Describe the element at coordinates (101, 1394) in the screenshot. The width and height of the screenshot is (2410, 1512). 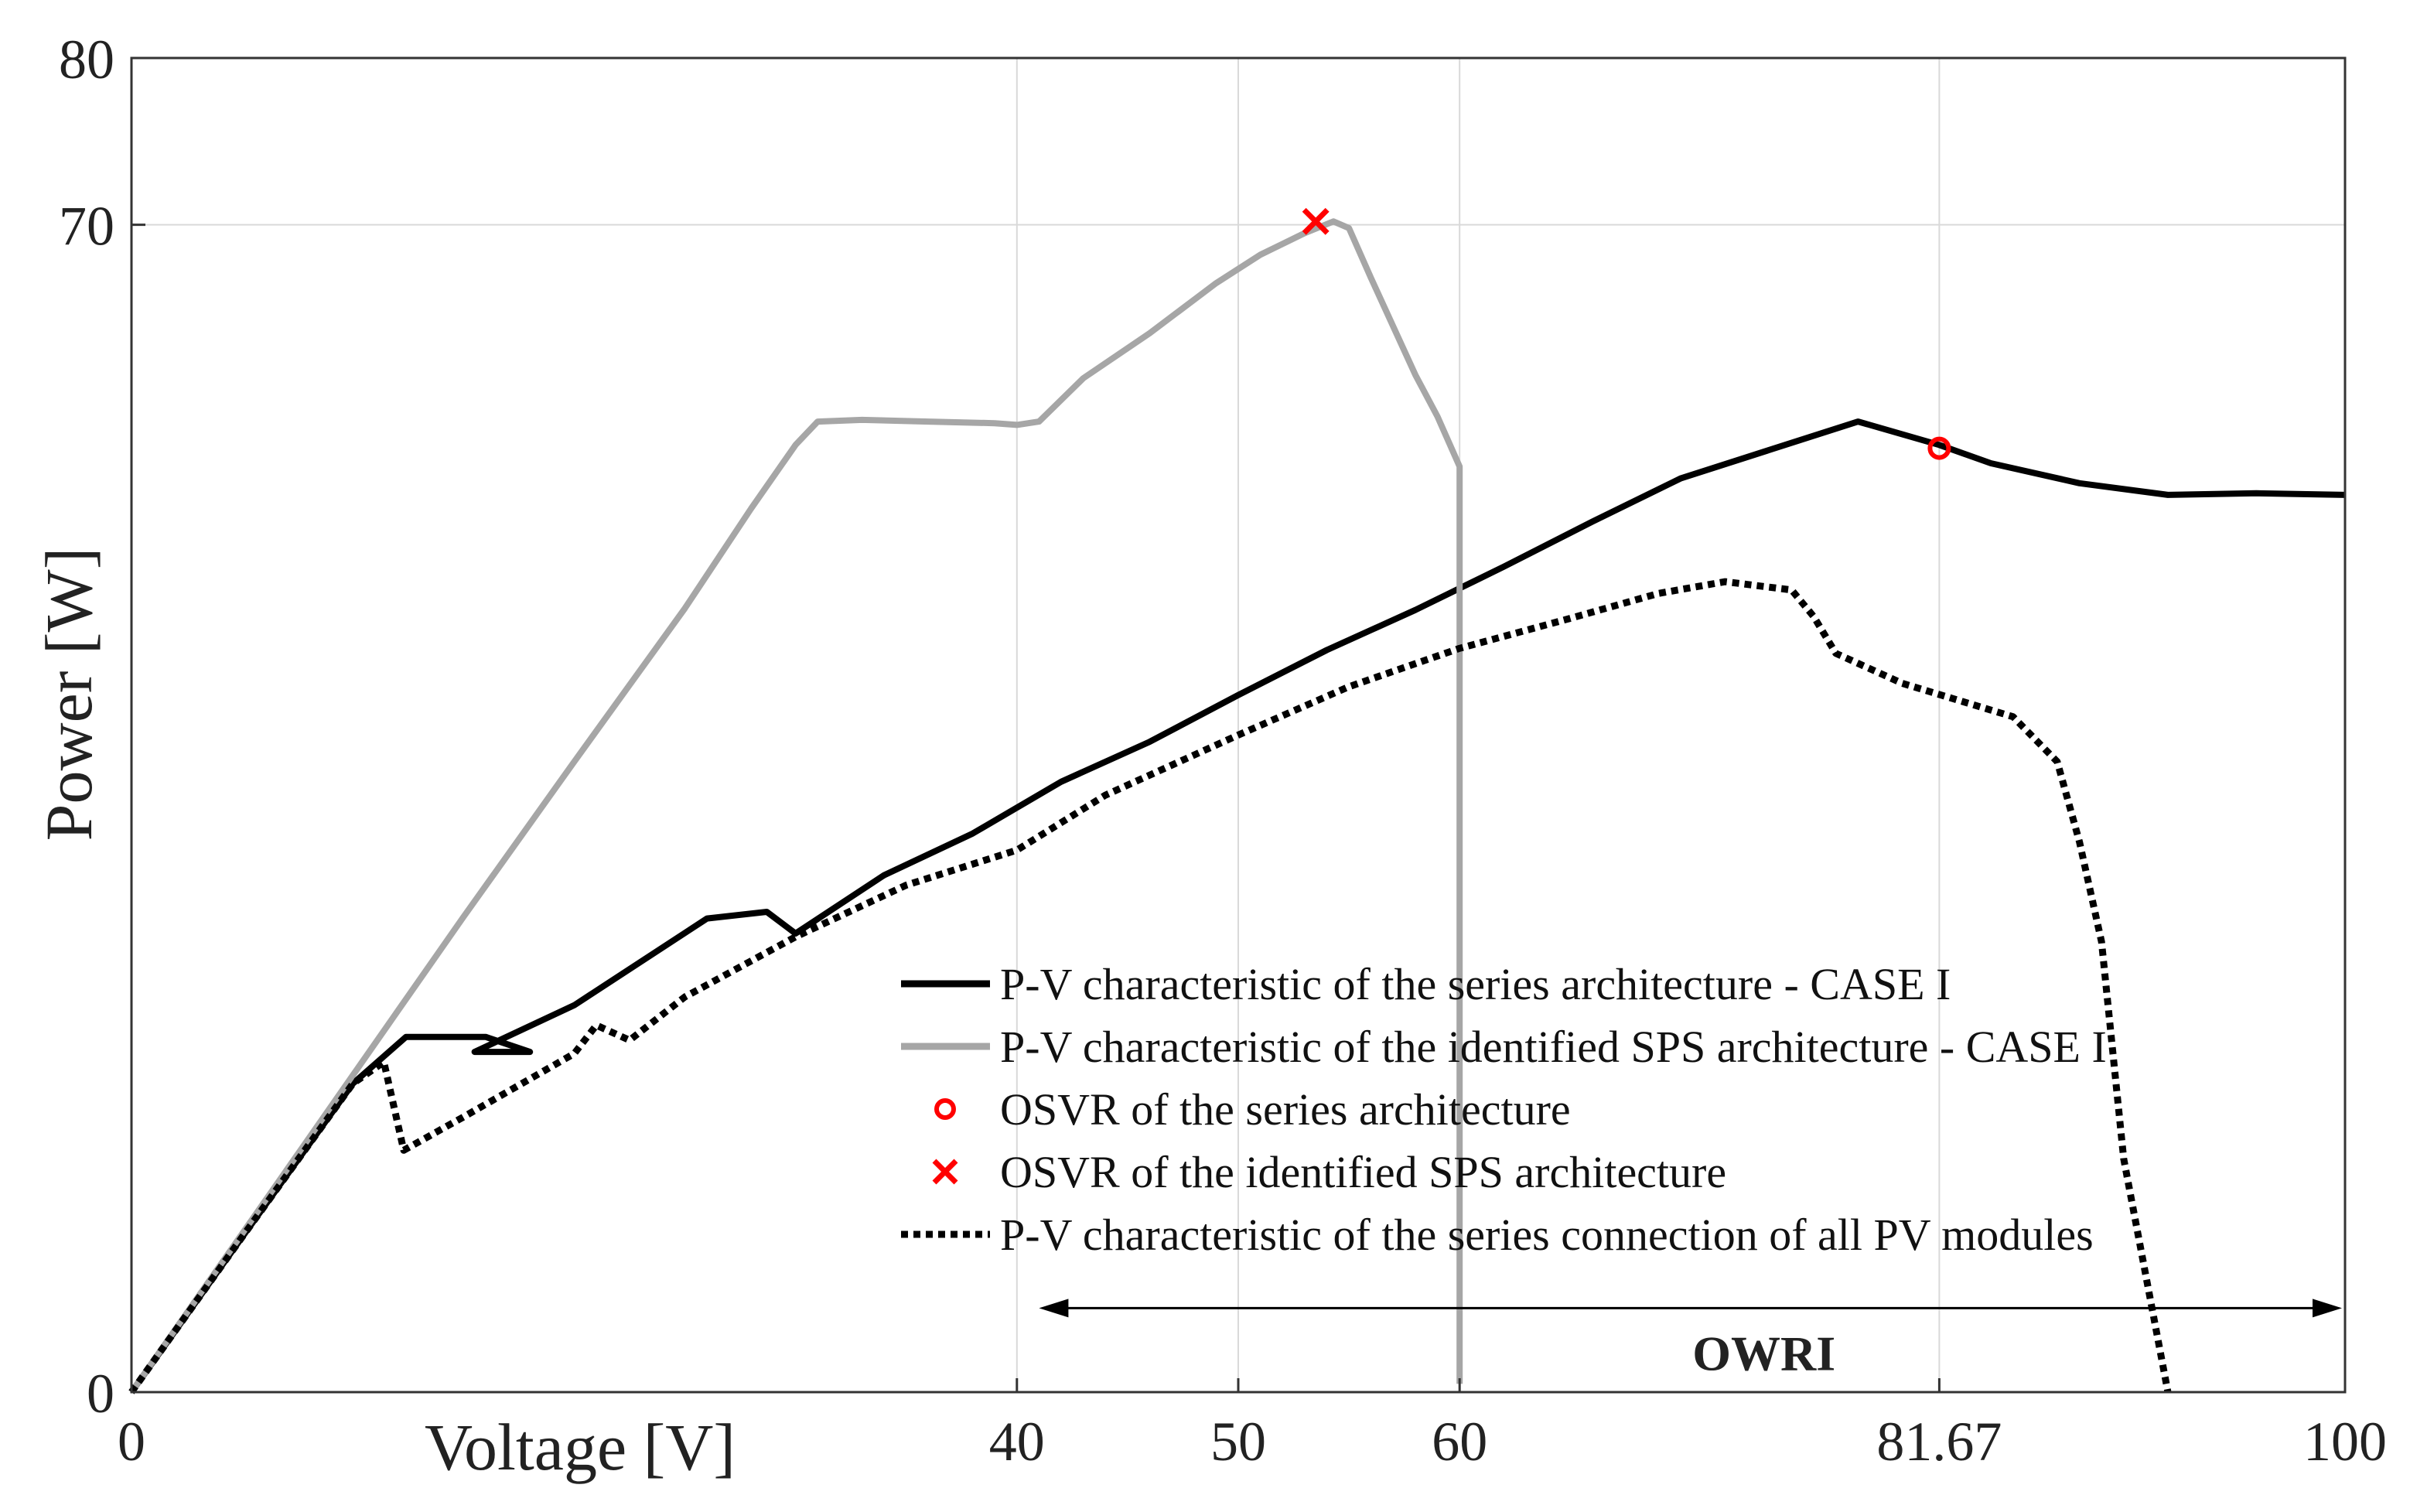
I see `y-tick-label: 0` at that location.